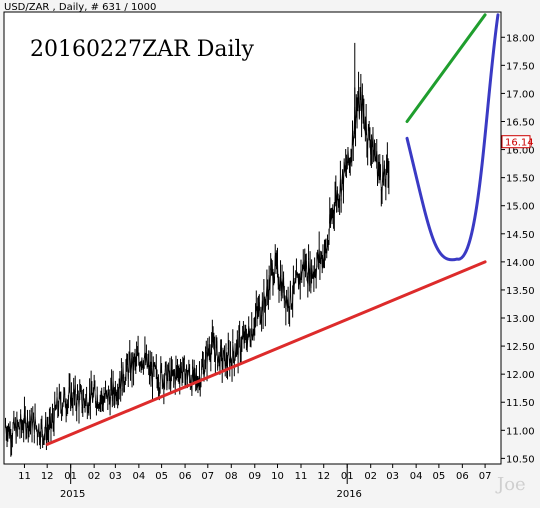  Describe the element at coordinates (80, 7) in the screenshot. I see `instrument-header: USD/ZAR , Daily, # 631 / 1000` at that location.